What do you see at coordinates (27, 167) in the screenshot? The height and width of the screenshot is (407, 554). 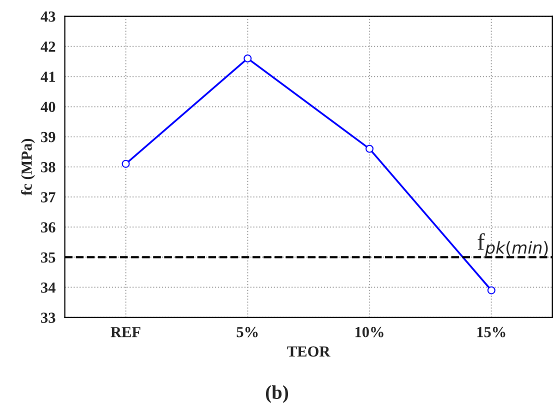 I see `y-axis-title: fc (MPa)` at bounding box center [27, 167].